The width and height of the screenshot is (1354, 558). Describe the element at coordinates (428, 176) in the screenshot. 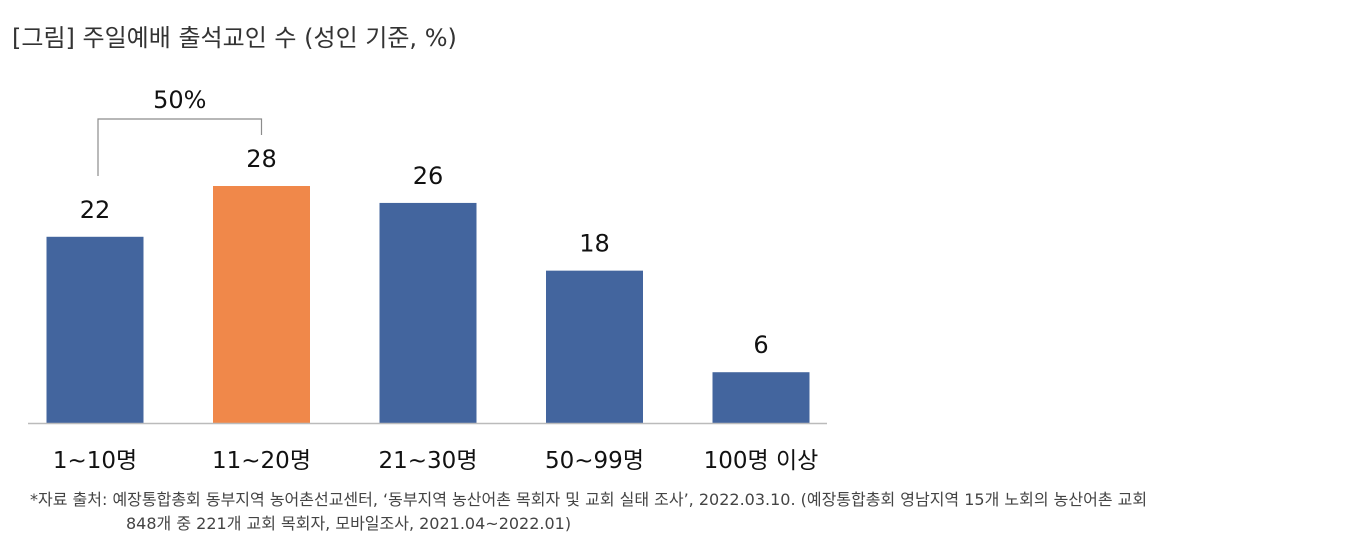

I see `data-label-3: 26` at that location.